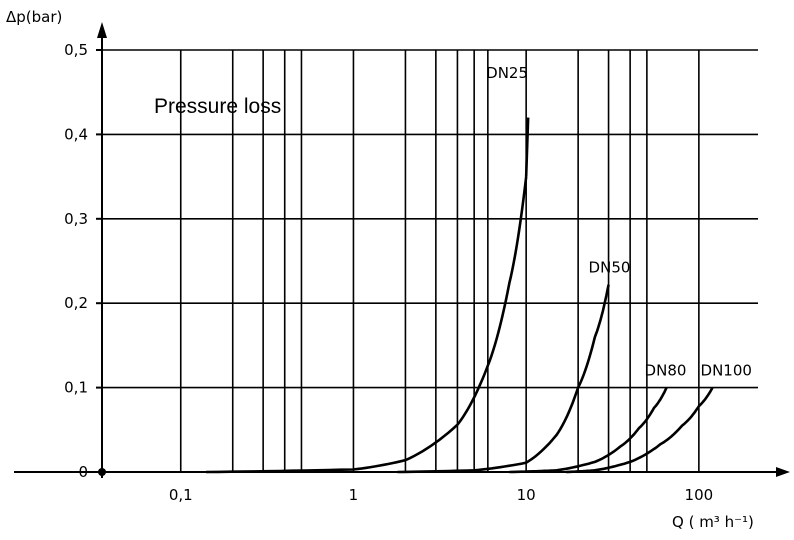  What do you see at coordinates (526, 495) in the screenshot?
I see `x-tick-label: 10` at bounding box center [526, 495].